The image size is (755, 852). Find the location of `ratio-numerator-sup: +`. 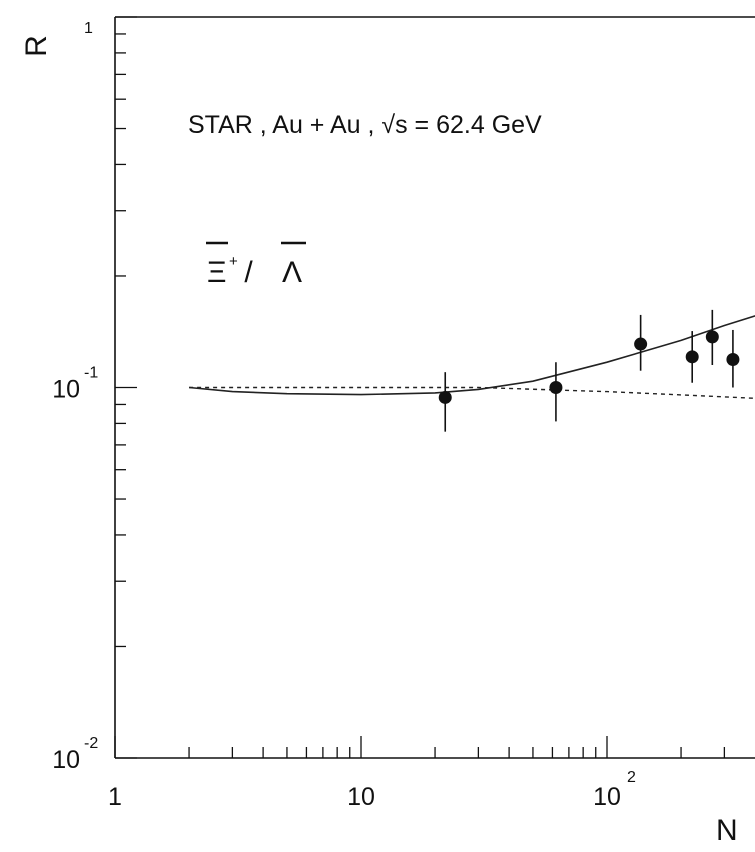

ratio-numerator-sup: + is located at coordinates (233, 261).